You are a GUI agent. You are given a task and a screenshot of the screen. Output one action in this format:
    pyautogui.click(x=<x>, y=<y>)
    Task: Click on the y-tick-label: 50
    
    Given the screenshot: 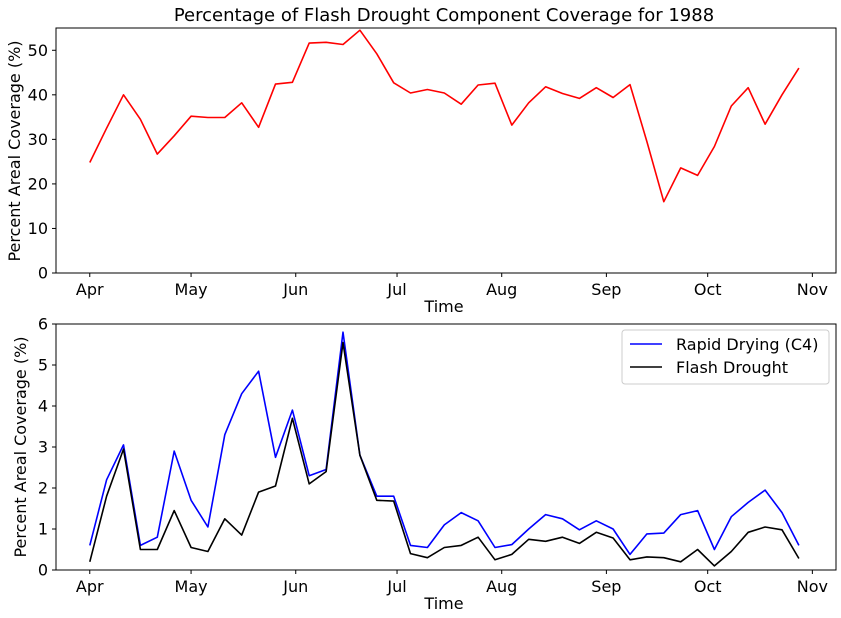 What is the action you would take?
    pyautogui.click(x=38, y=50)
    